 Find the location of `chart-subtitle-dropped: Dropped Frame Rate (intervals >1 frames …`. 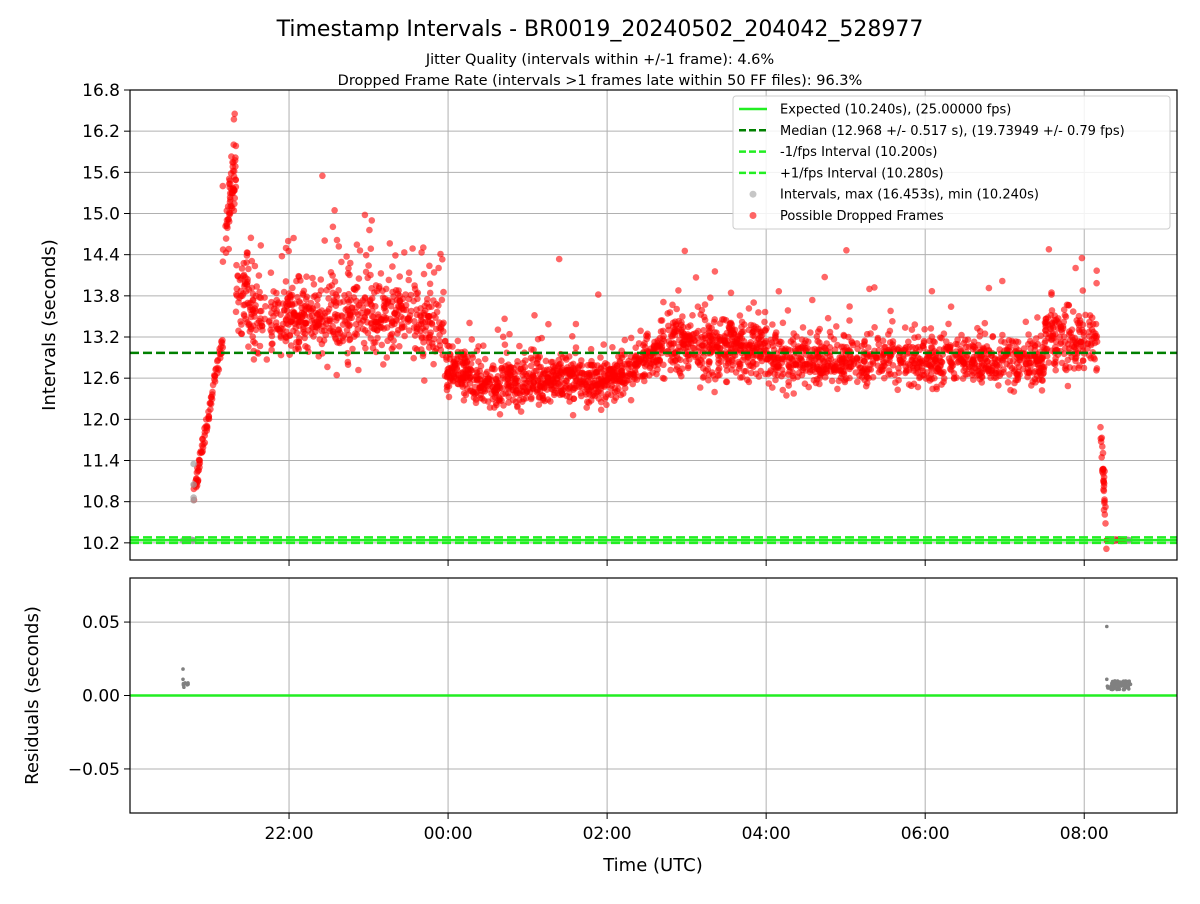

chart-subtitle-dropped: Dropped Frame Rate (intervals >1 frames … is located at coordinates (600, 81).